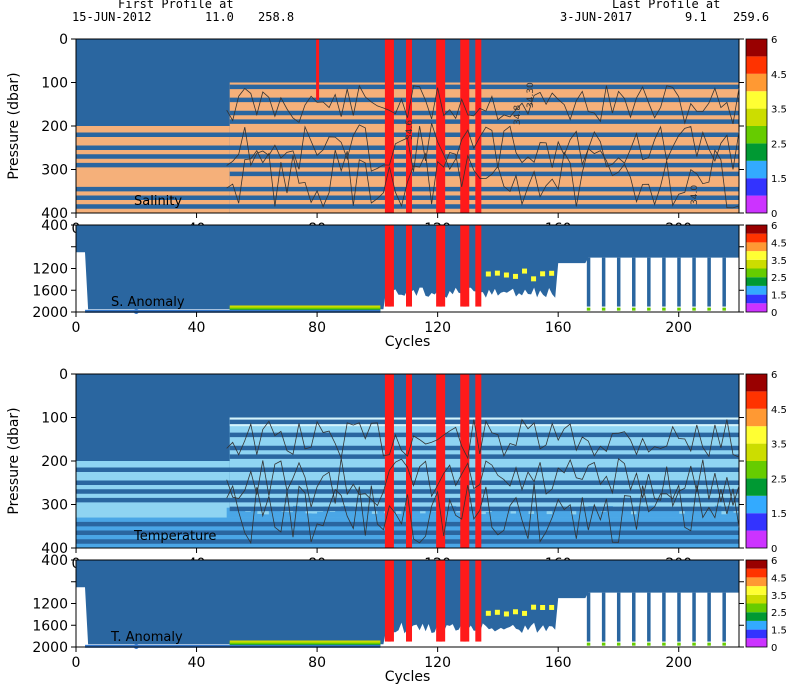 The image size is (800, 700). I want to click on y-tick-label: 2000, so click(50, 648).